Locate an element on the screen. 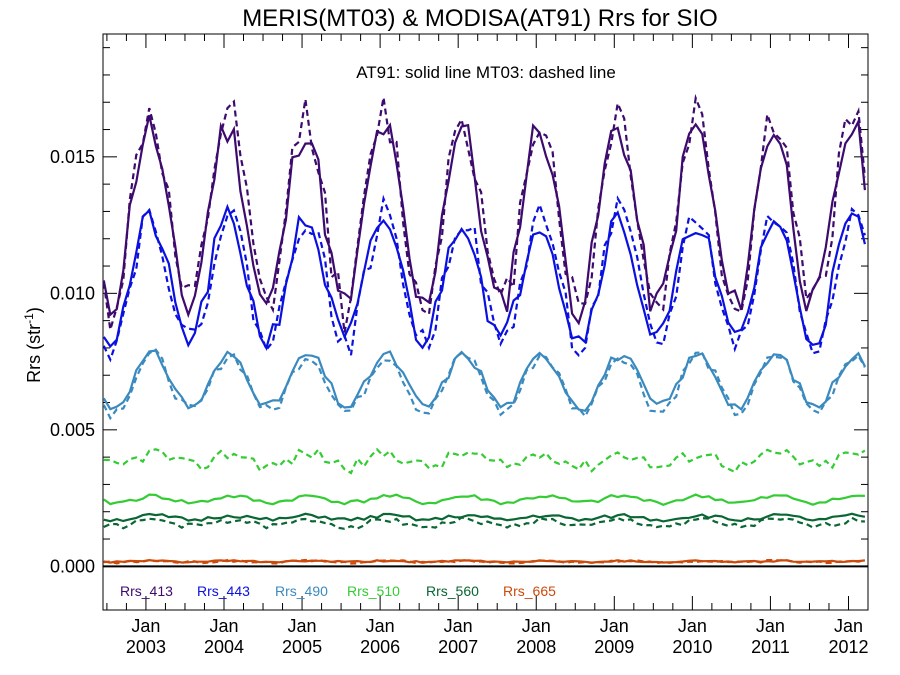  legend-entry-rrs_490: Rrs_490 is located at coordinates (301, 591).